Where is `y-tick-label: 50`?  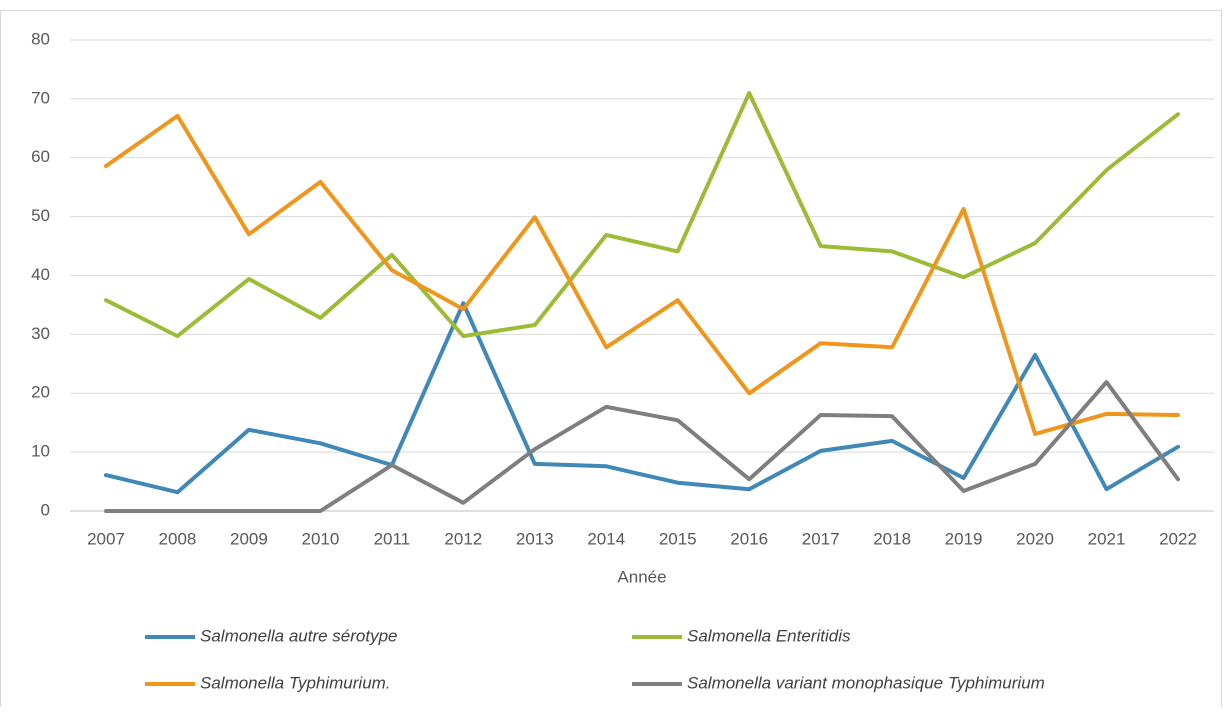
y-tick-label: 50 is located at coordinates (40, 215).